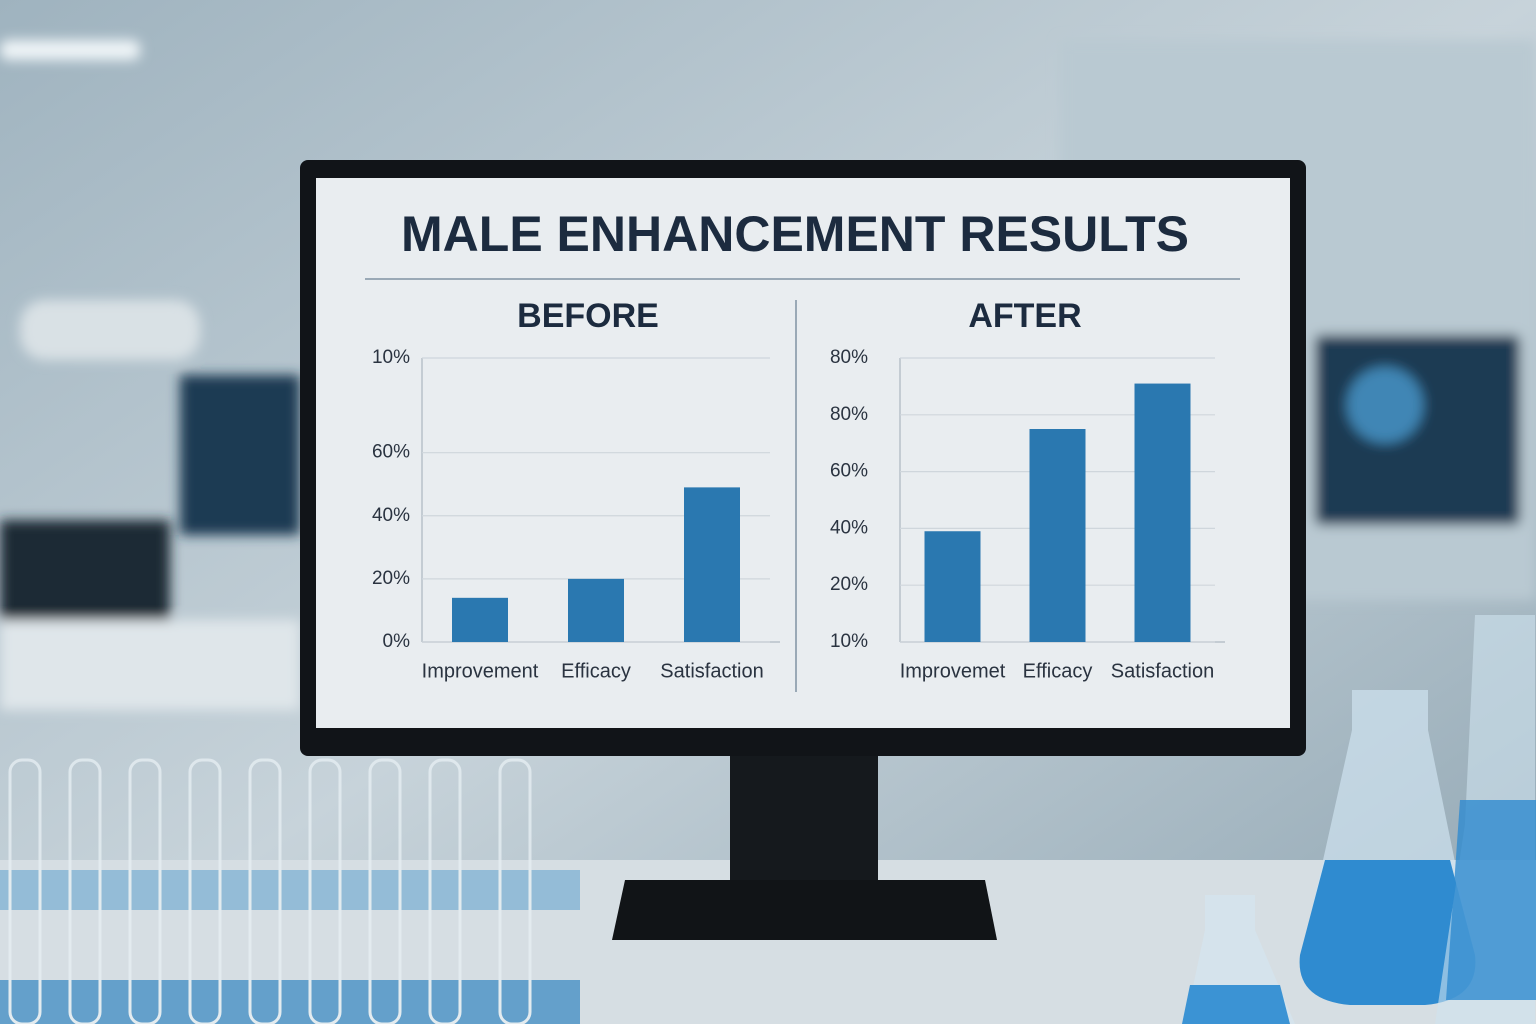  Describe the element at coordinates (290, 891) in the screenshot. I see `test-tubes` at that location.